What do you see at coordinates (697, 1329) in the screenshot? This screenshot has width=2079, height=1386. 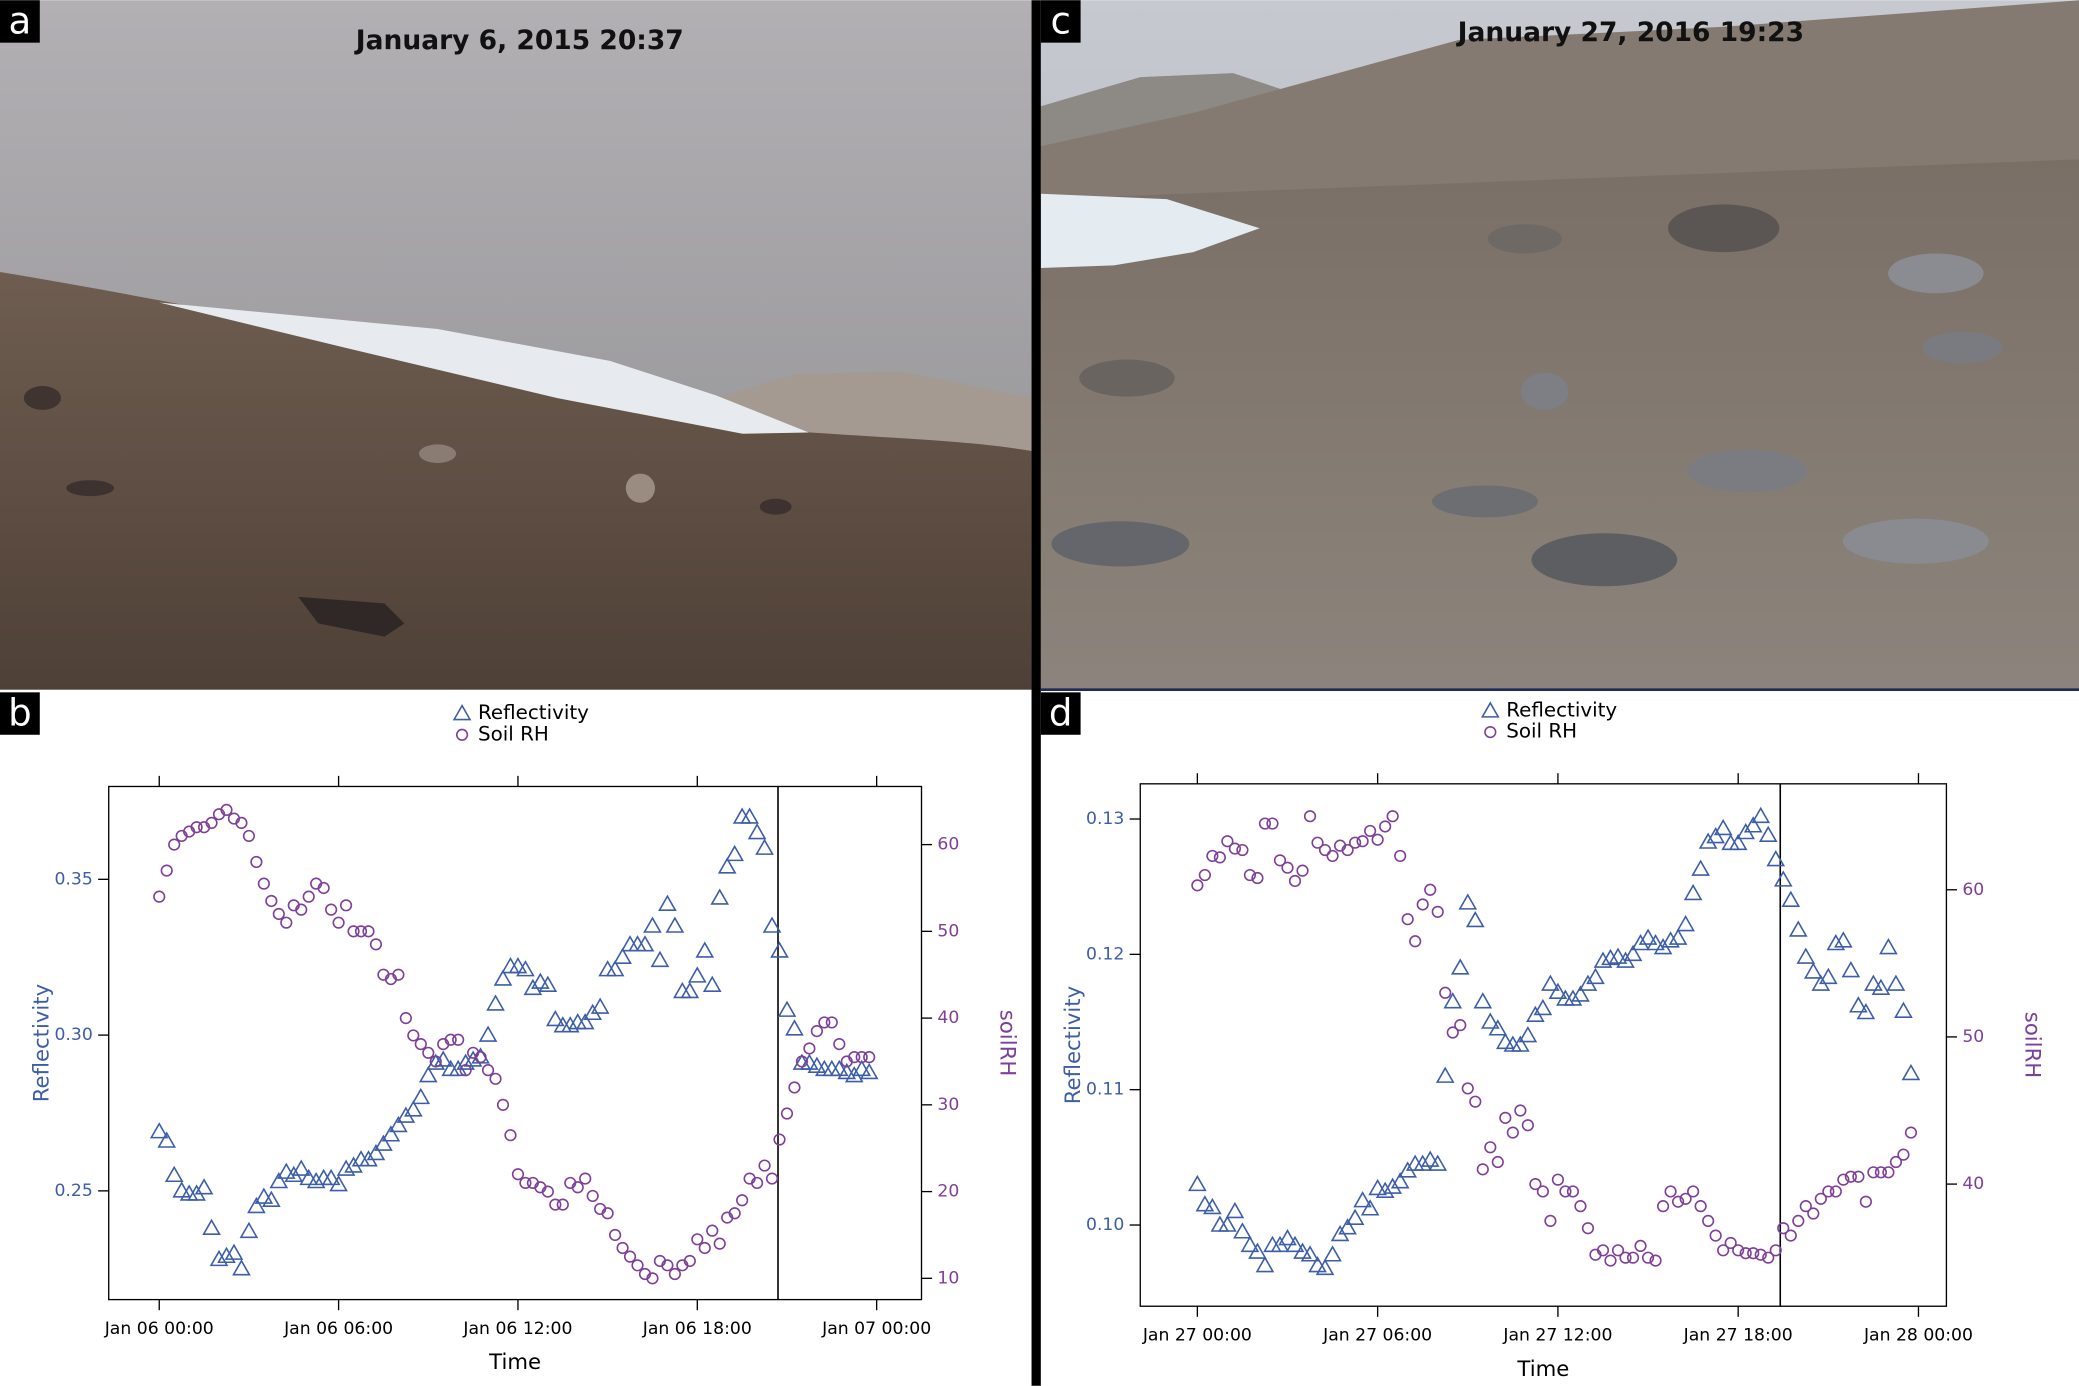 I see `x-tick-label: Jan 06 18:00` at bounding box center [697, 1329].